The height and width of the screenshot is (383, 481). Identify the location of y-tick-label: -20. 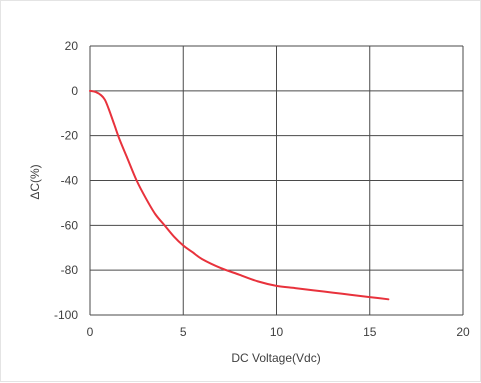
(70, 136).